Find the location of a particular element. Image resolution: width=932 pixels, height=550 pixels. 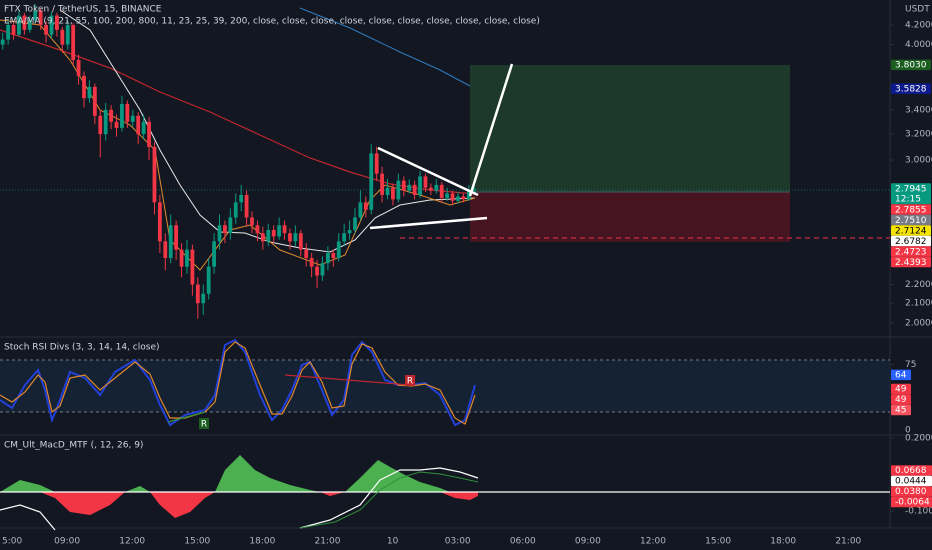

macd-histogram is located at coordinates (239, 486).